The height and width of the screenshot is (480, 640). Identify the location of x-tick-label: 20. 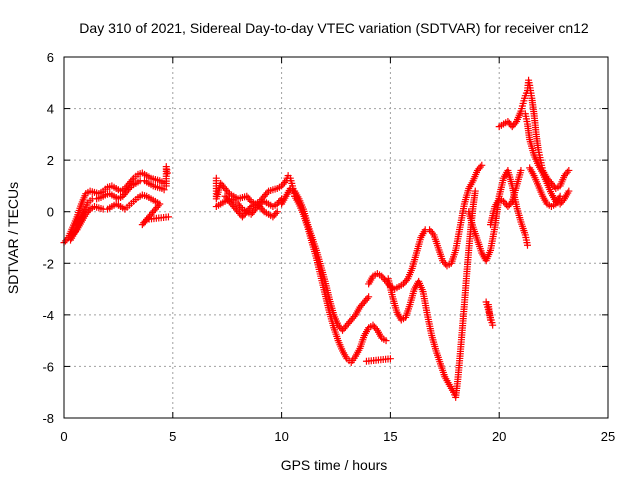
(499, 436).